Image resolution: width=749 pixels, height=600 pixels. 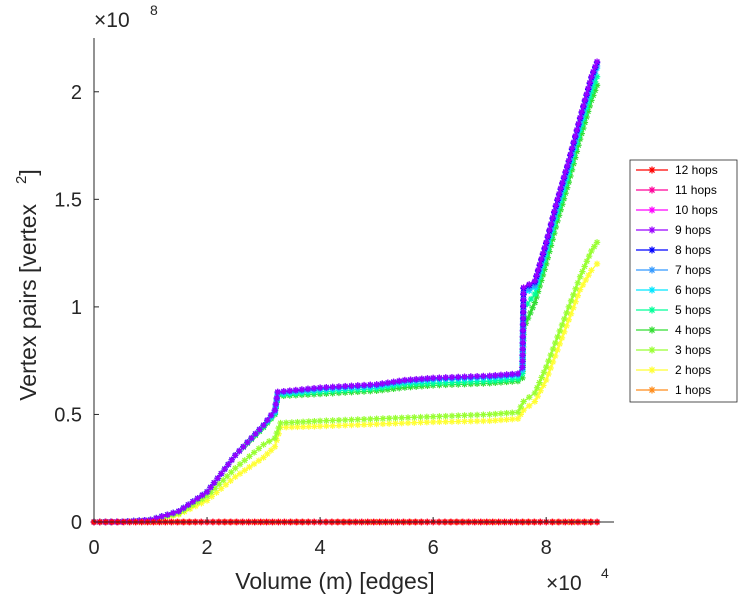 I want to click on legend-item-2-hops: 2 hops, so click(x=673, y=370).